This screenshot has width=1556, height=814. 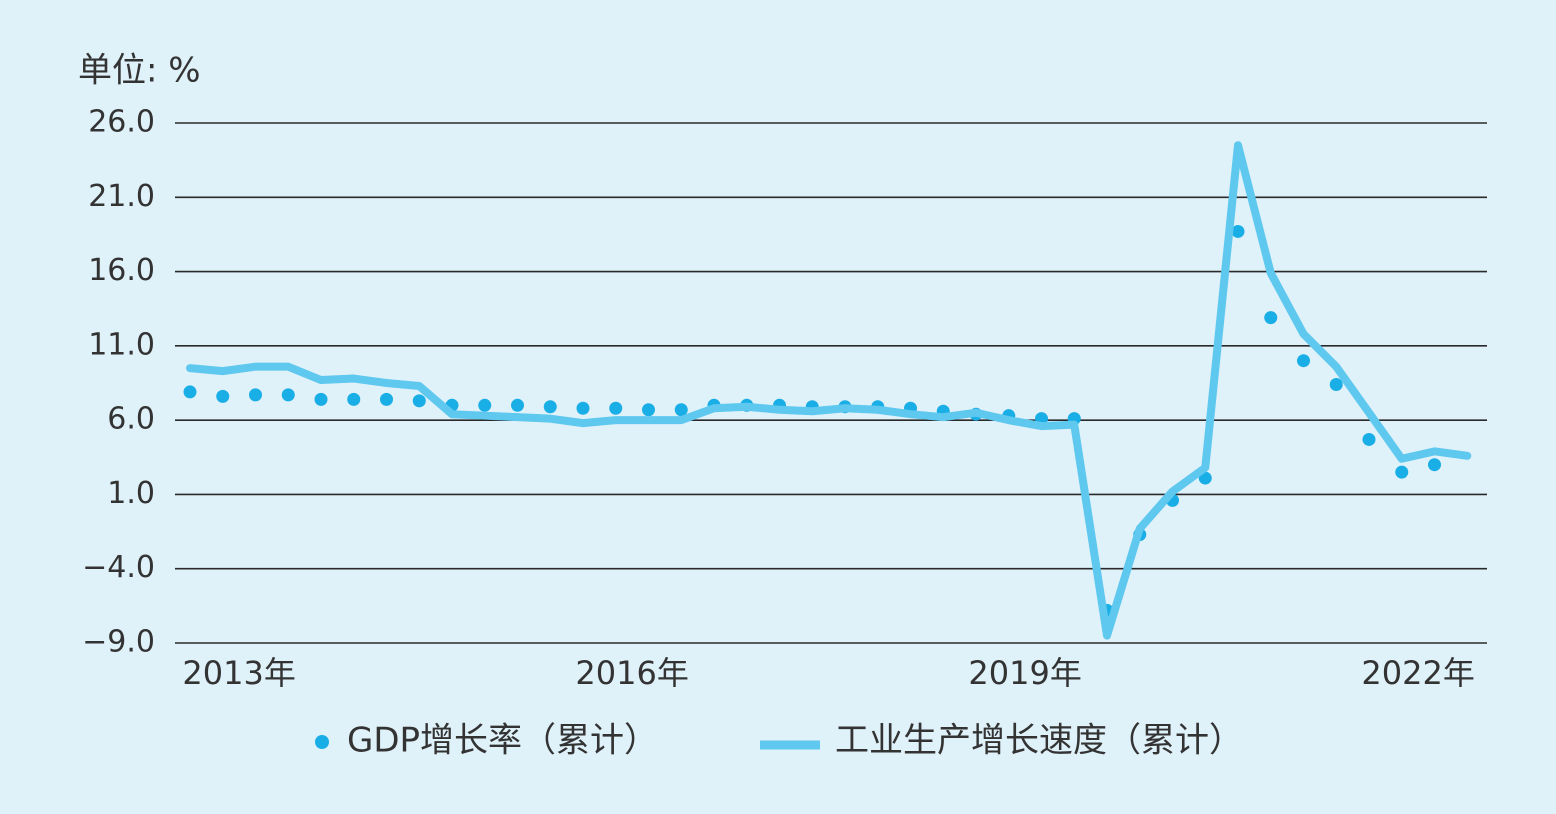 What do you see at coordinates (131, 493) in the screenshot?
I see `y-tick-label: 1.0` at bounding box center [131, 493].